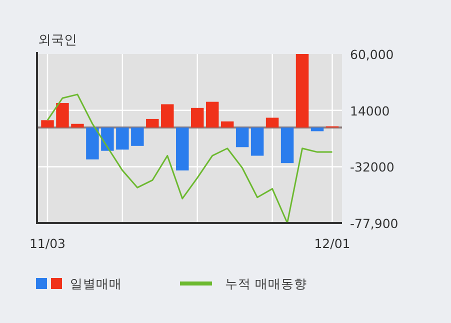 The height and width of the screenshot is (323, 451). Describe the element at coordinates (266, 283) in the screenshot. I see `legend-label: 누적 매매동향` at that location.